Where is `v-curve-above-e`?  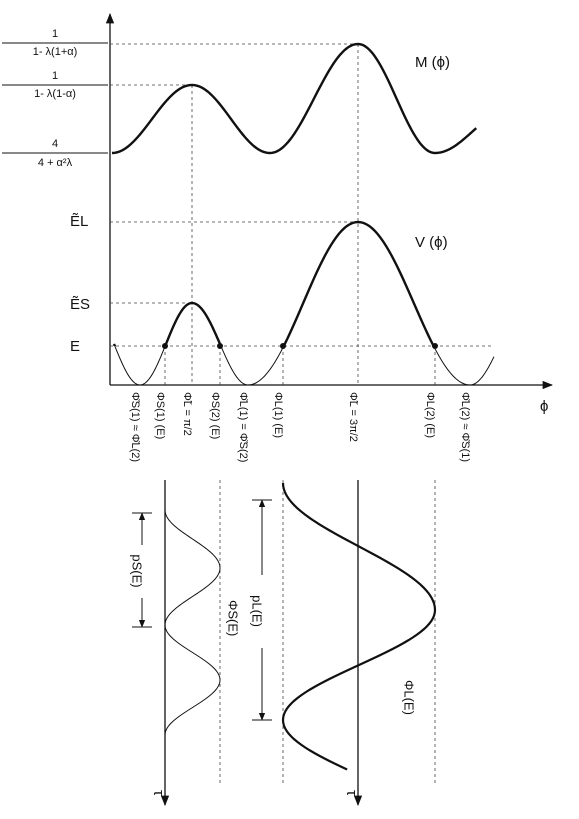 v-curve-above-e is located at coordinates (273, 283).